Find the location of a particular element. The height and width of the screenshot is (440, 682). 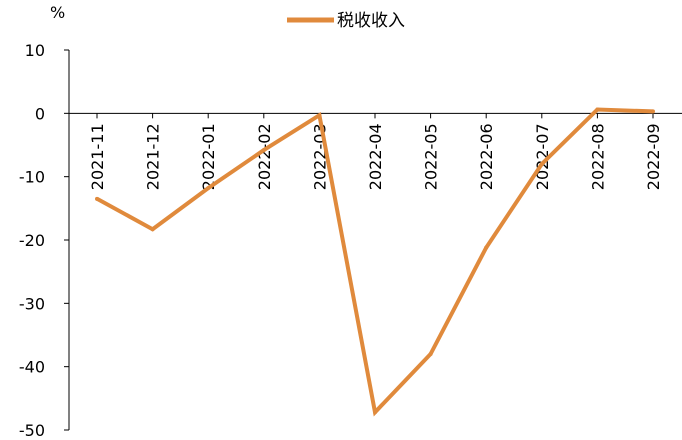

x-tick-label: 2022-01 is located at coordinates (208, 156).